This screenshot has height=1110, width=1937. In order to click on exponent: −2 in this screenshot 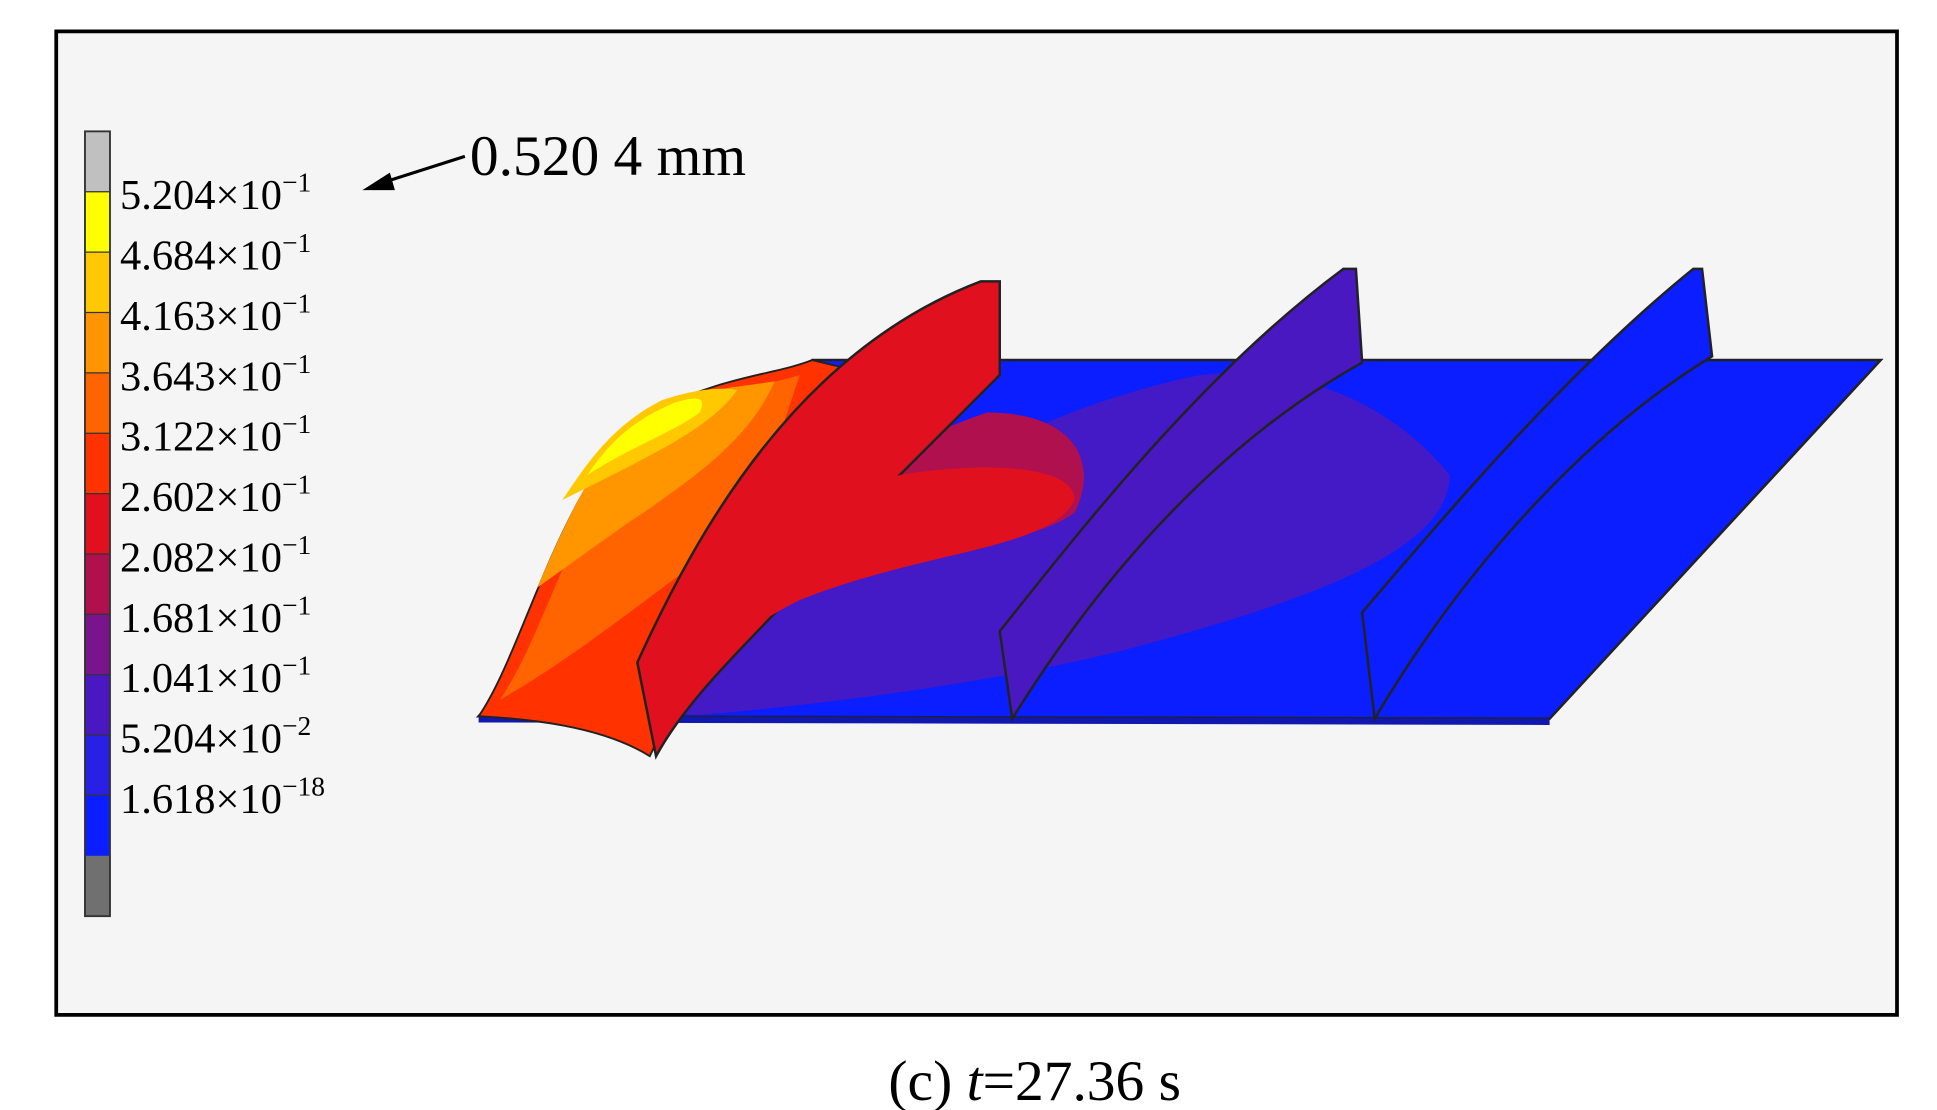, I will do `click(296, 726)`.